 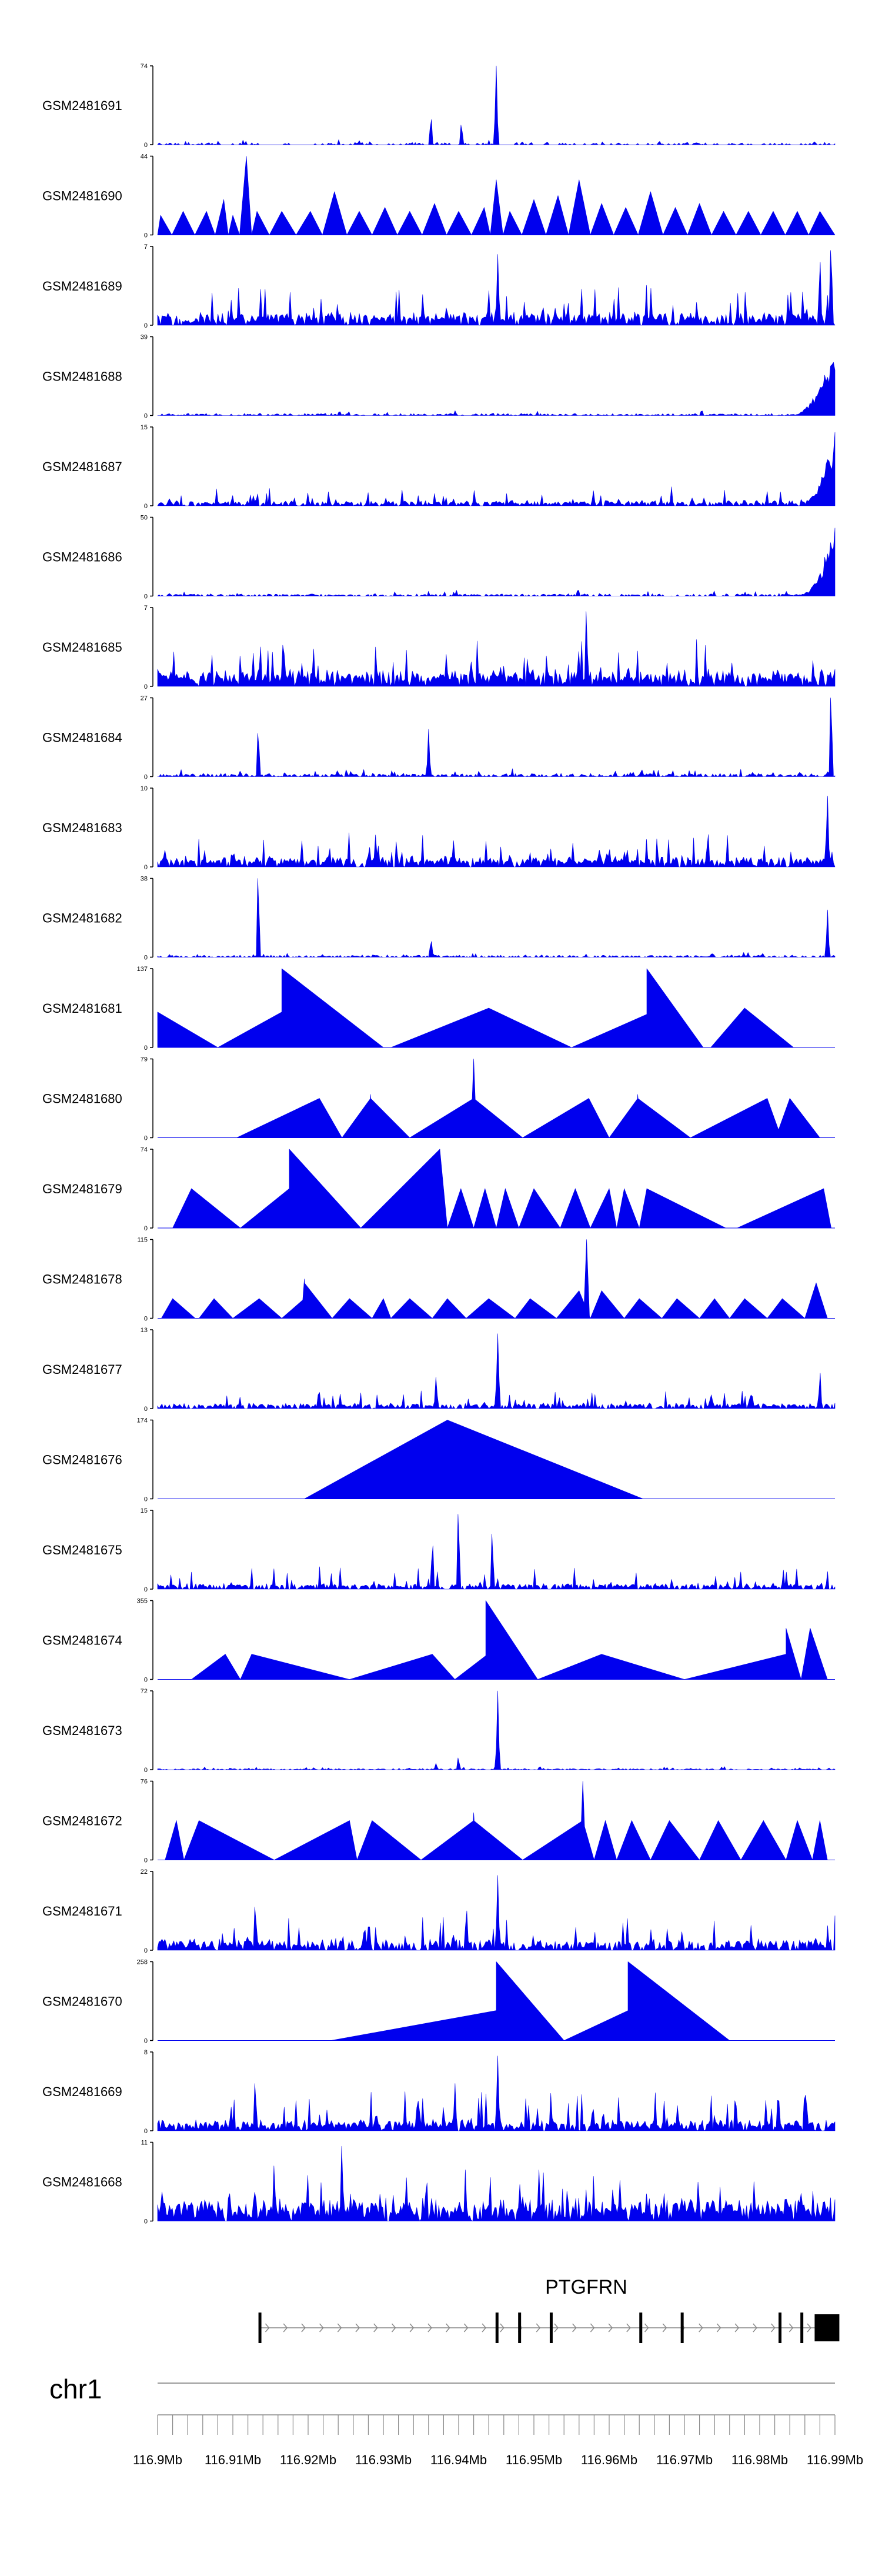 What do you see at coordinates (144, 1691) in the screenshot?
I see `y-max-label: 72` at bounding box center [144, 1691].